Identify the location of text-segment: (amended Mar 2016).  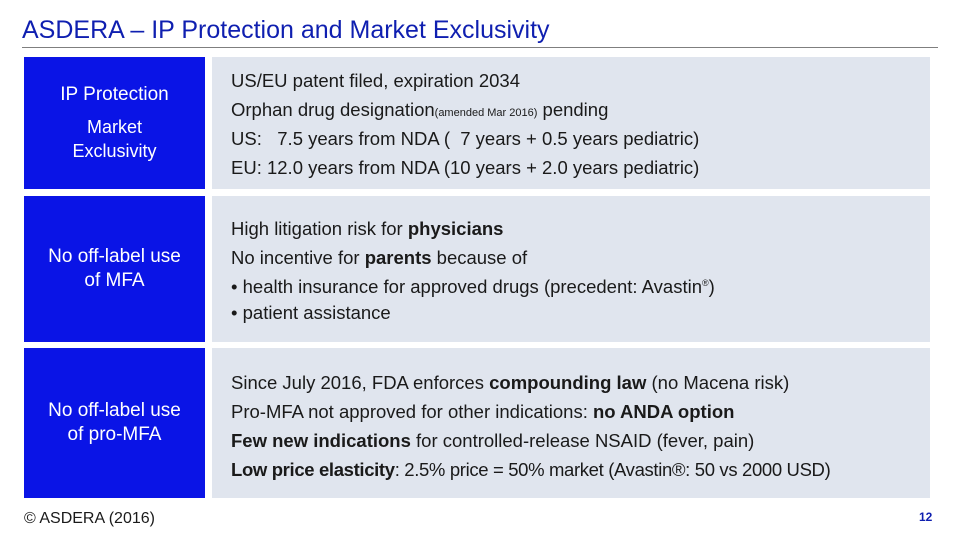
(486, 113).